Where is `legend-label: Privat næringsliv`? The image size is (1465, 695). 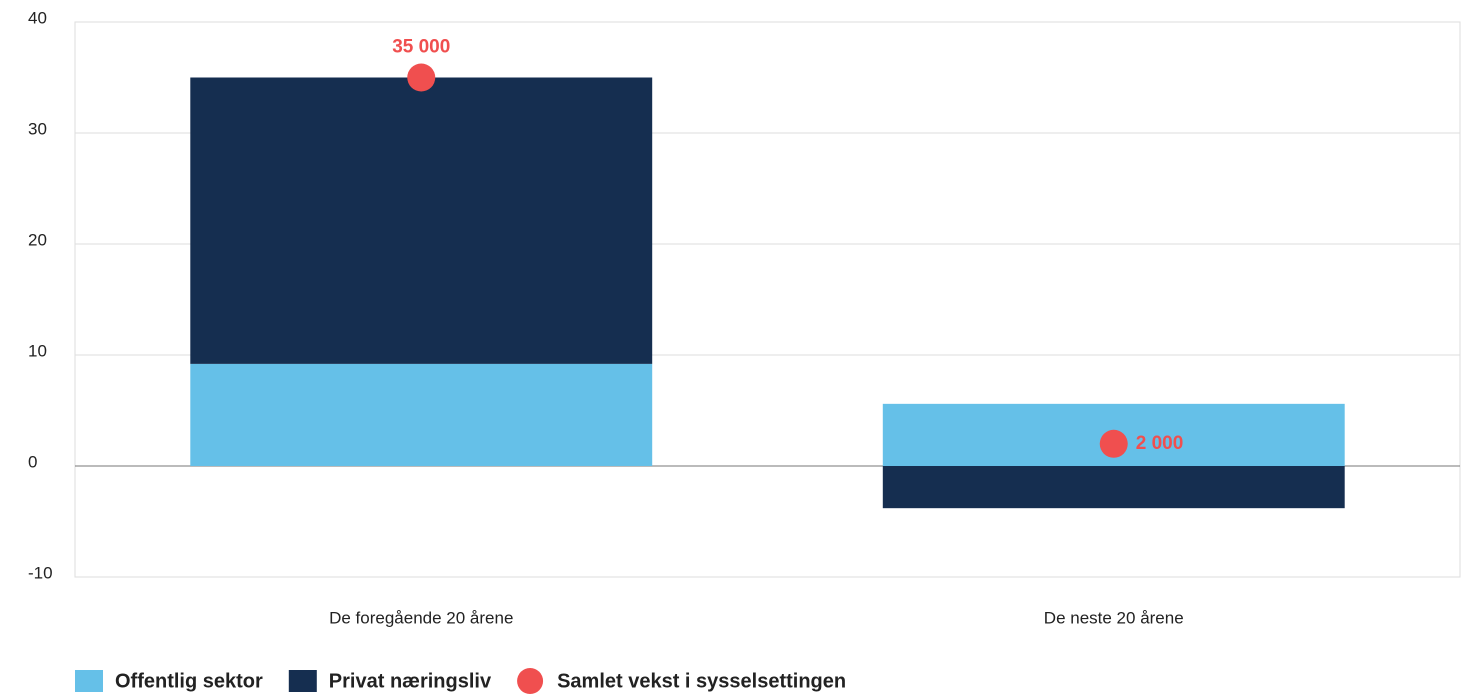
legend-label: Privat næringsliv is located at coordinates (410, 681).